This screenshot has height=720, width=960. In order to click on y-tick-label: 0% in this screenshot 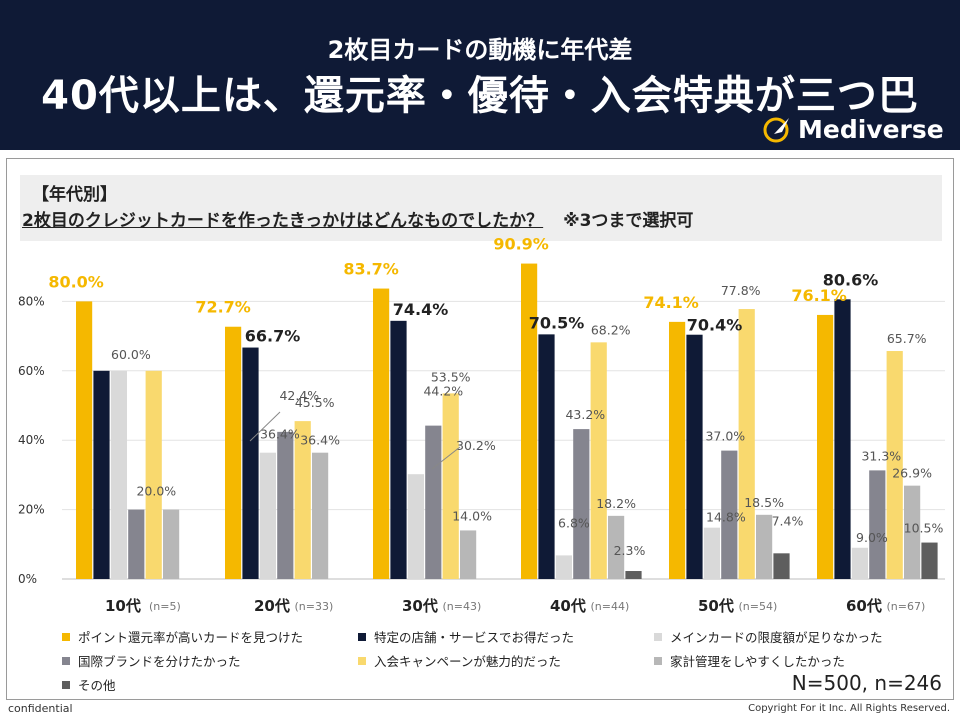, I will do `click(27, 579)`.